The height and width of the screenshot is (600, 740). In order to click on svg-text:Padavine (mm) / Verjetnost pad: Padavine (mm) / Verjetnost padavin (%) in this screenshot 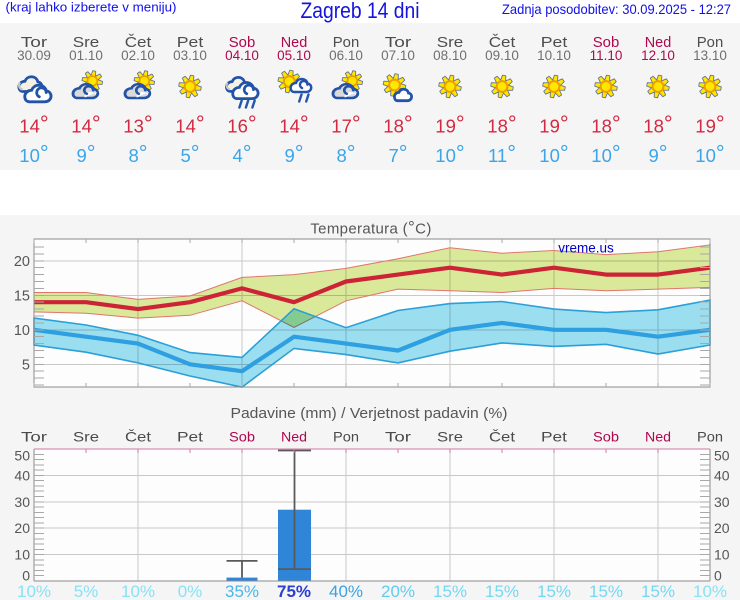, I will do `click(369, 414)`.